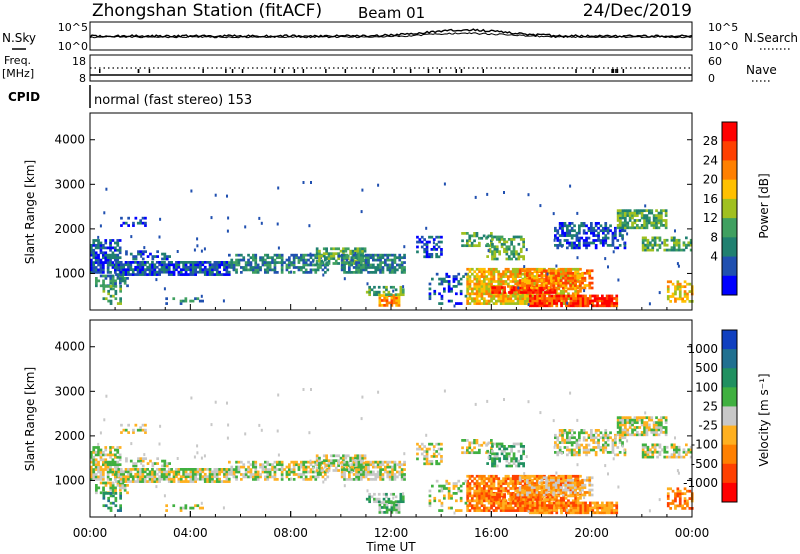 This screenshot has width=800, height=554. Describe the element at coordinates (294, 71) in the screenshot. I see `nave-dip` at that location.